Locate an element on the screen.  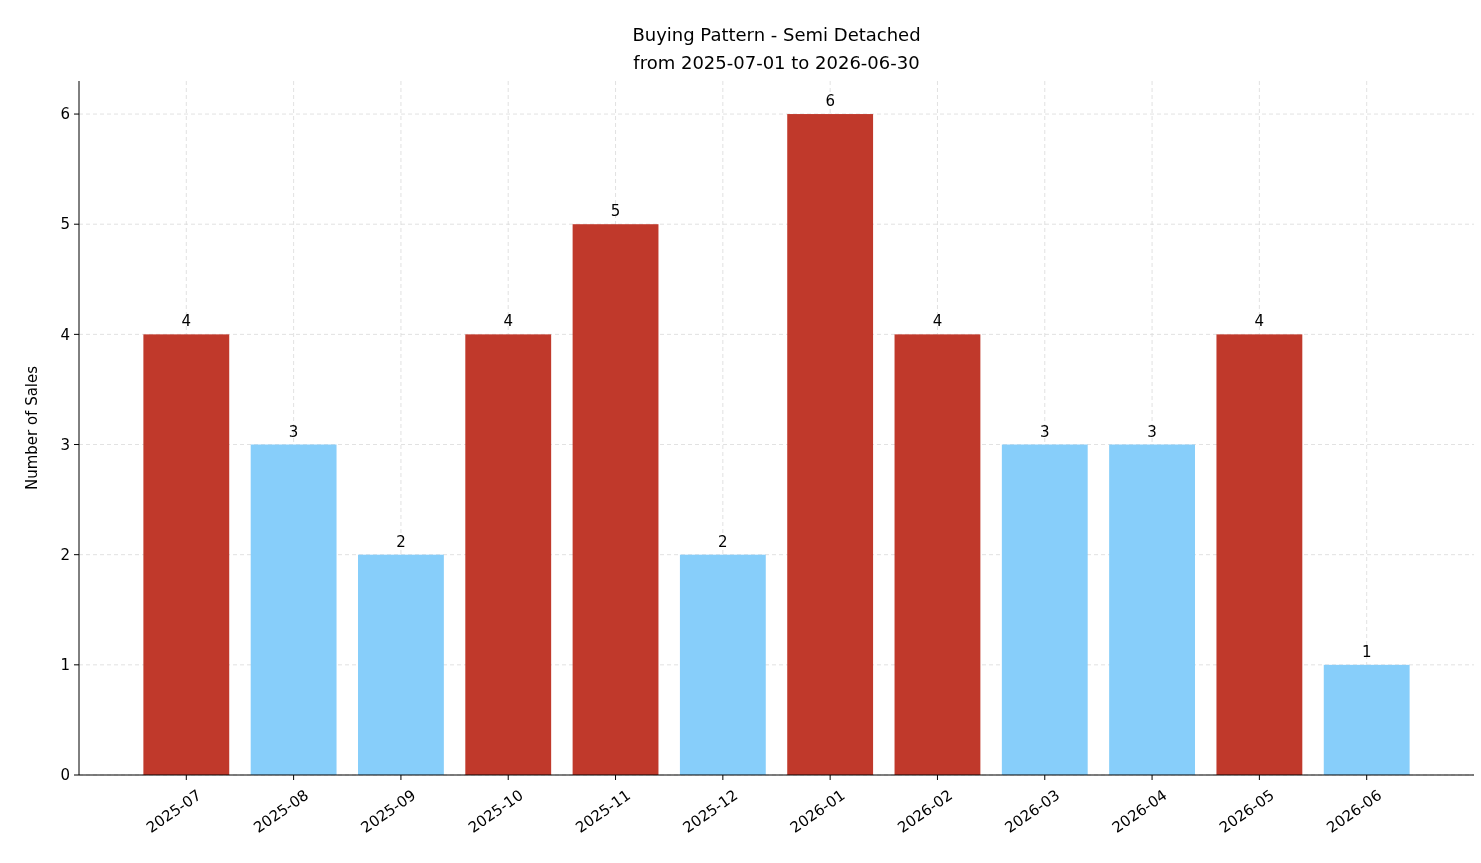
y-tick-label: 1 is located at coordinates (65, 665).